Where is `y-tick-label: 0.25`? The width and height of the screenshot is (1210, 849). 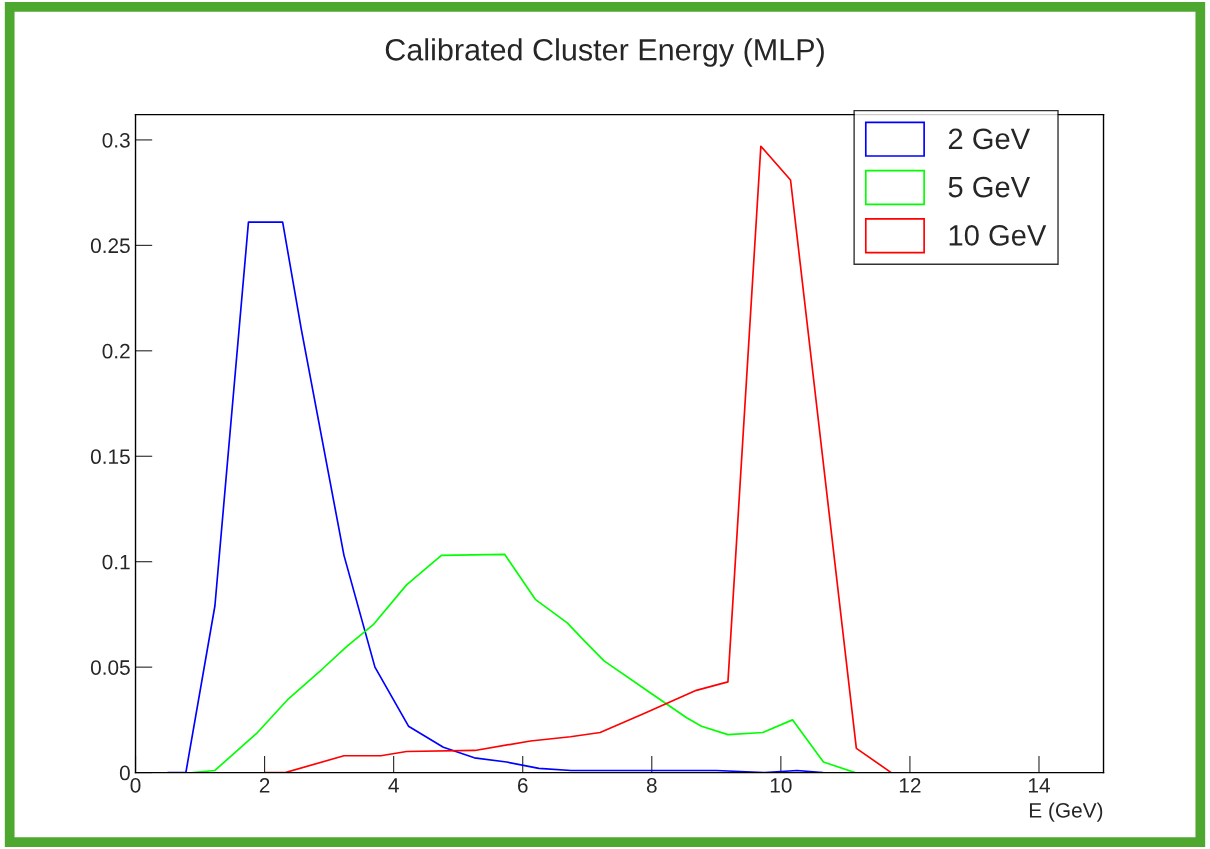 y-tick-label: 0.25 is located at coordinates (110, 246).